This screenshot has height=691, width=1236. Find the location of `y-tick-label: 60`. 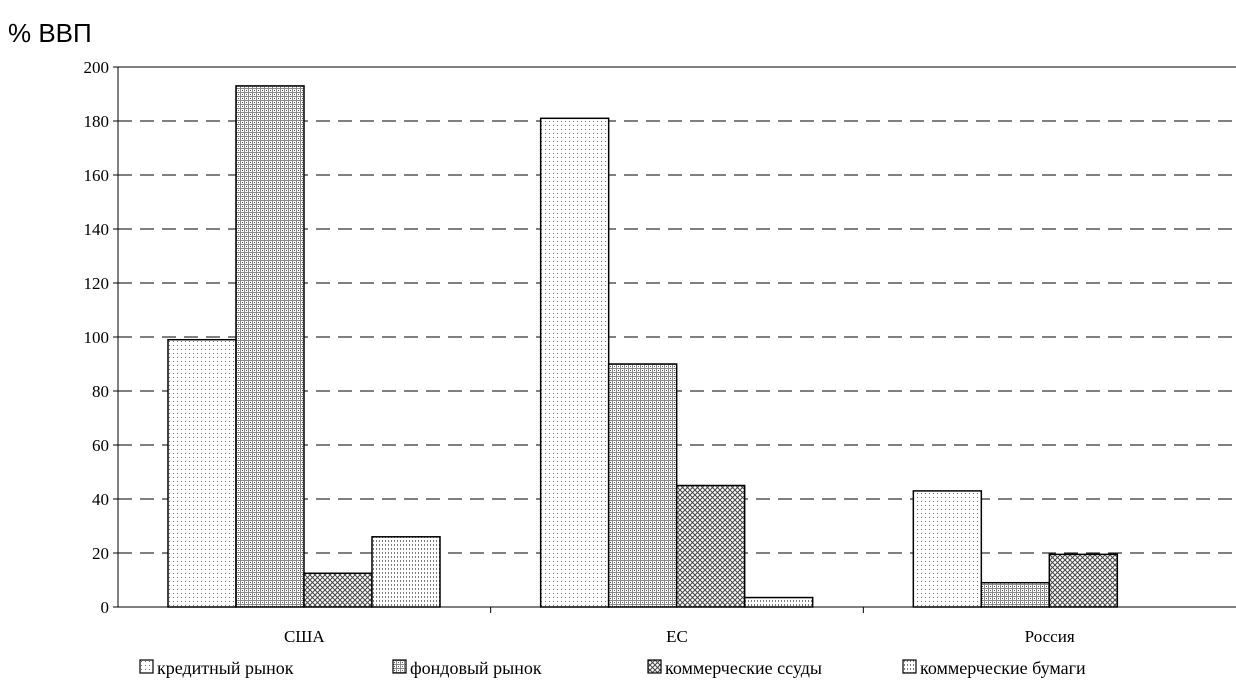

y-tick-label: 60 is located at coordinates (100, 445).